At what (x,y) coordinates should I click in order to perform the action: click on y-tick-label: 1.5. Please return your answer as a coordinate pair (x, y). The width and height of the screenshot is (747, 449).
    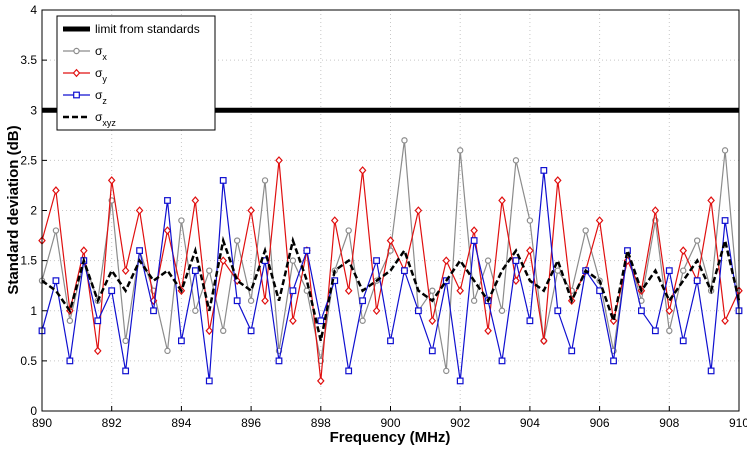
    Looking at the image, I should click on (28, 261).